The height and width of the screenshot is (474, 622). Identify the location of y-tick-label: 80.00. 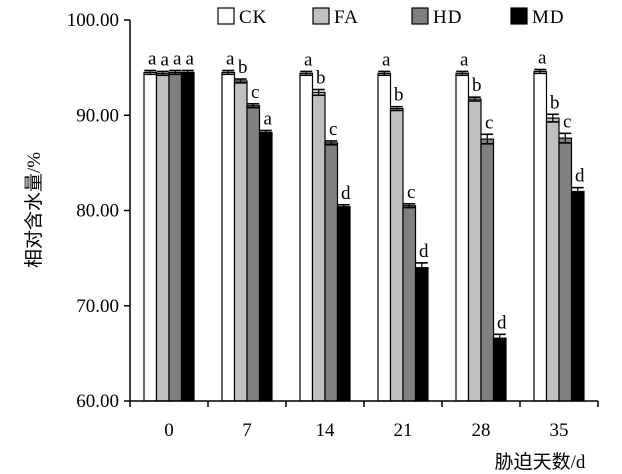
(97, 211).